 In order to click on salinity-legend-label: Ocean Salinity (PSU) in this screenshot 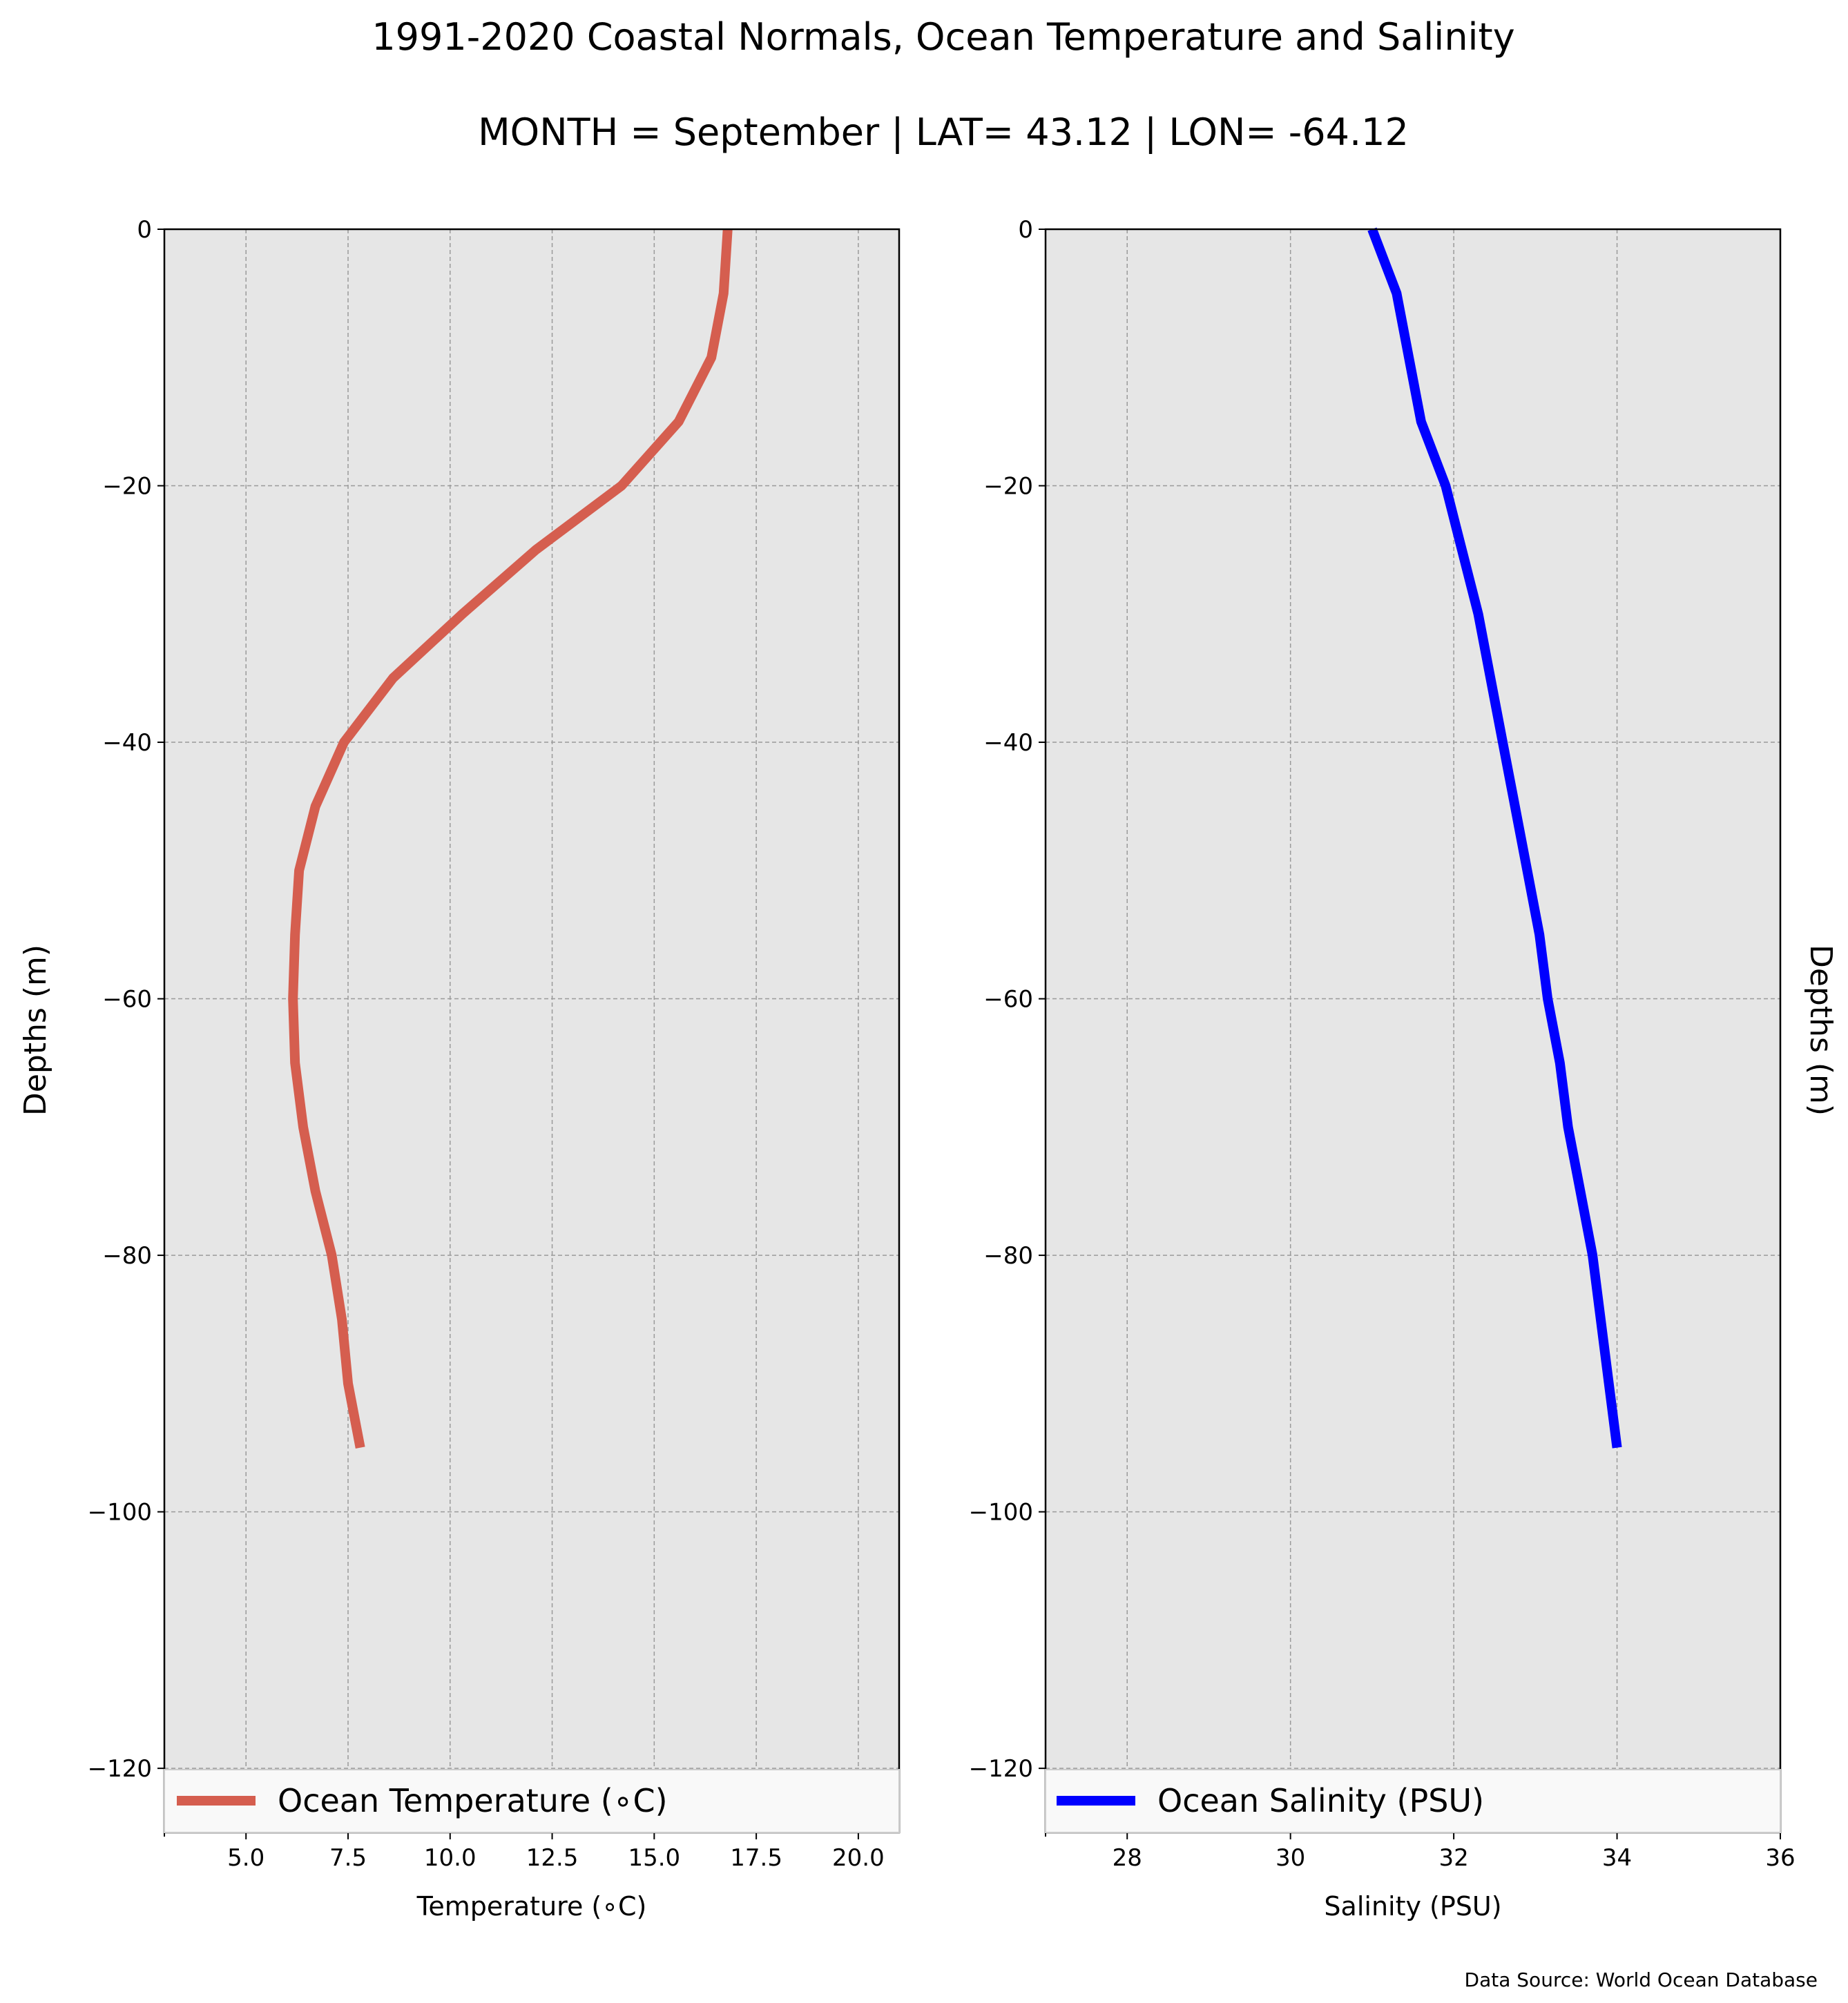, I will do `click(1320, 1800)`.